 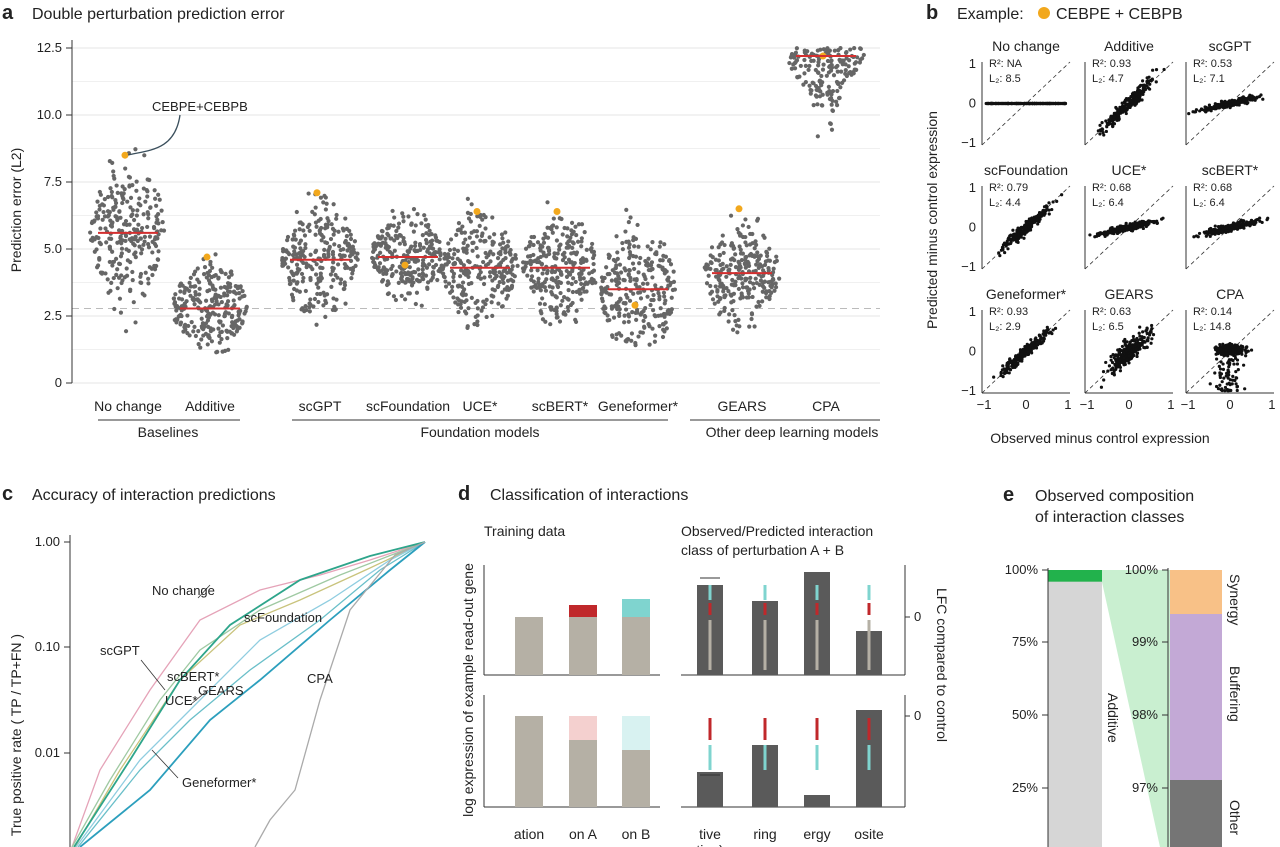 What do you see at coordinates (468, 690) in the screenshot?
I see `panel-d-left-label: log expression of example read-out gene` at bounding box center [468, 690].